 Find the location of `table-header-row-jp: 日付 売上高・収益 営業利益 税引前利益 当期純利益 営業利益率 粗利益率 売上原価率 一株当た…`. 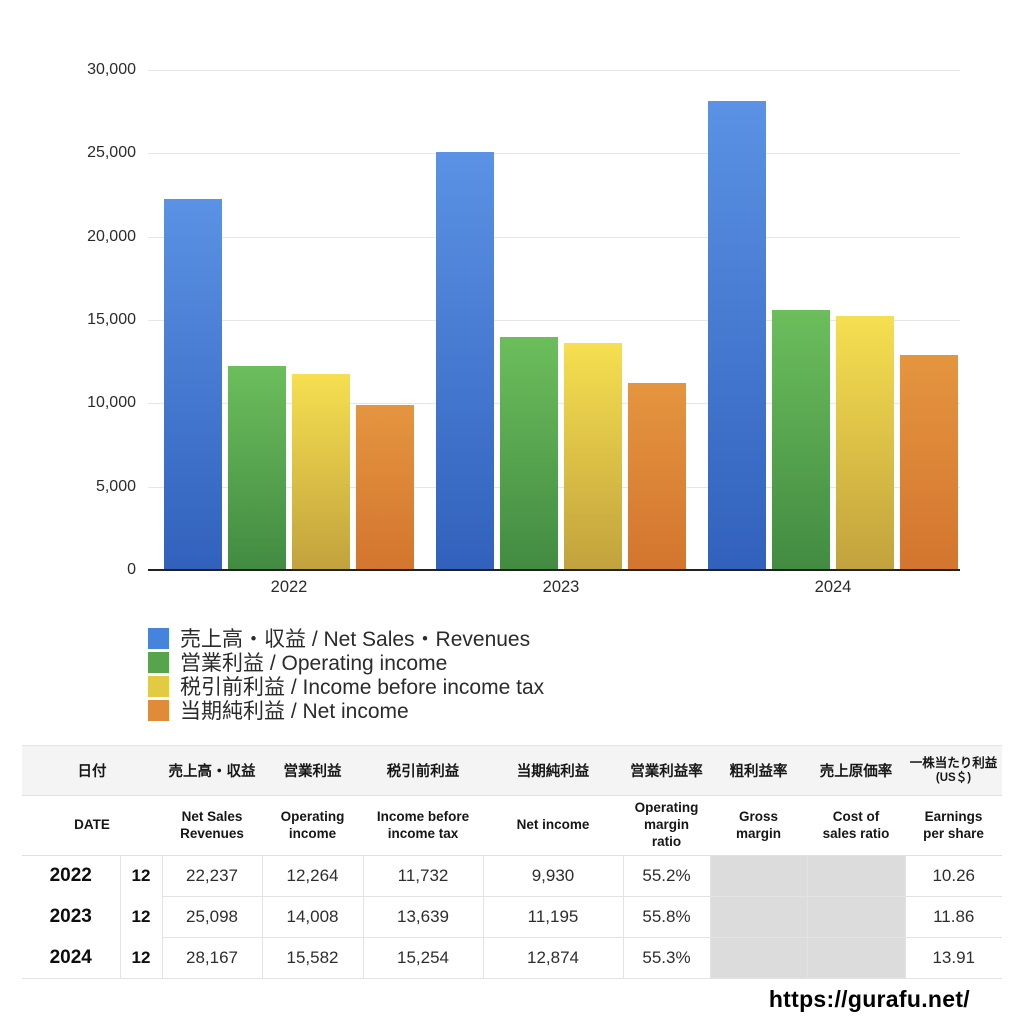

table-header-row-jp: 日付 売上高・収益 営業利益 税引前利益 当期純利益 営業利益率 粗利益率 売上原価率 一株当た… is located at coordinates (512, 770).